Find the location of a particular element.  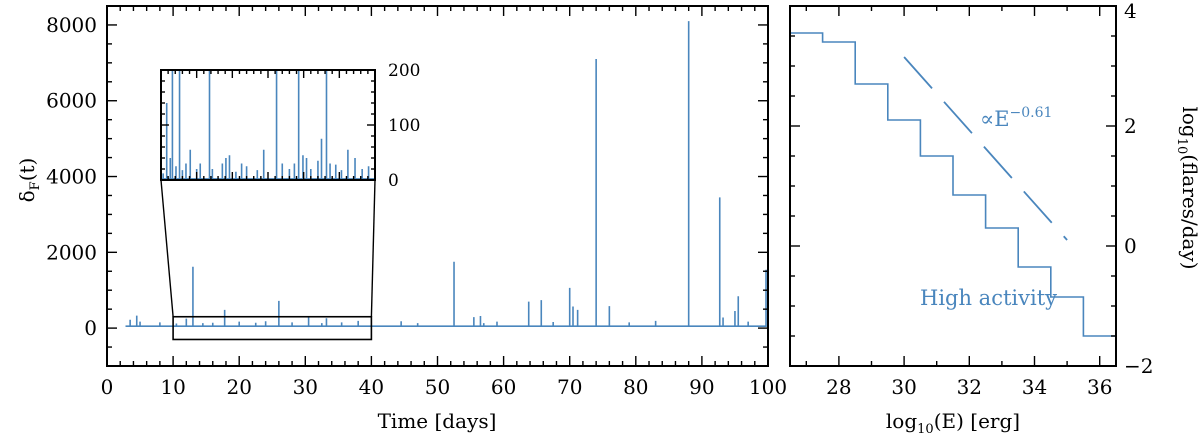

y-tick-label: 0 is located at coordinates (90, 328).